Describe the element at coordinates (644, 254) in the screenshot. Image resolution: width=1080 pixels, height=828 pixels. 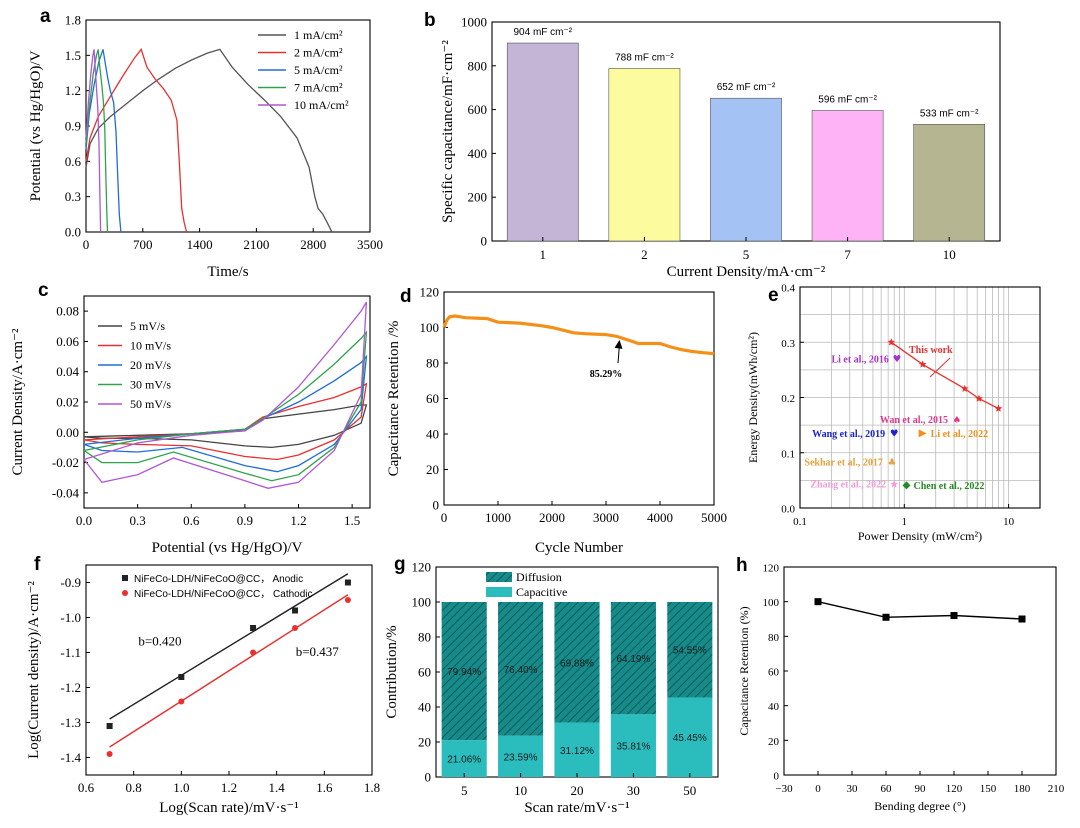
I see `x-tick-label: 2` at that location.